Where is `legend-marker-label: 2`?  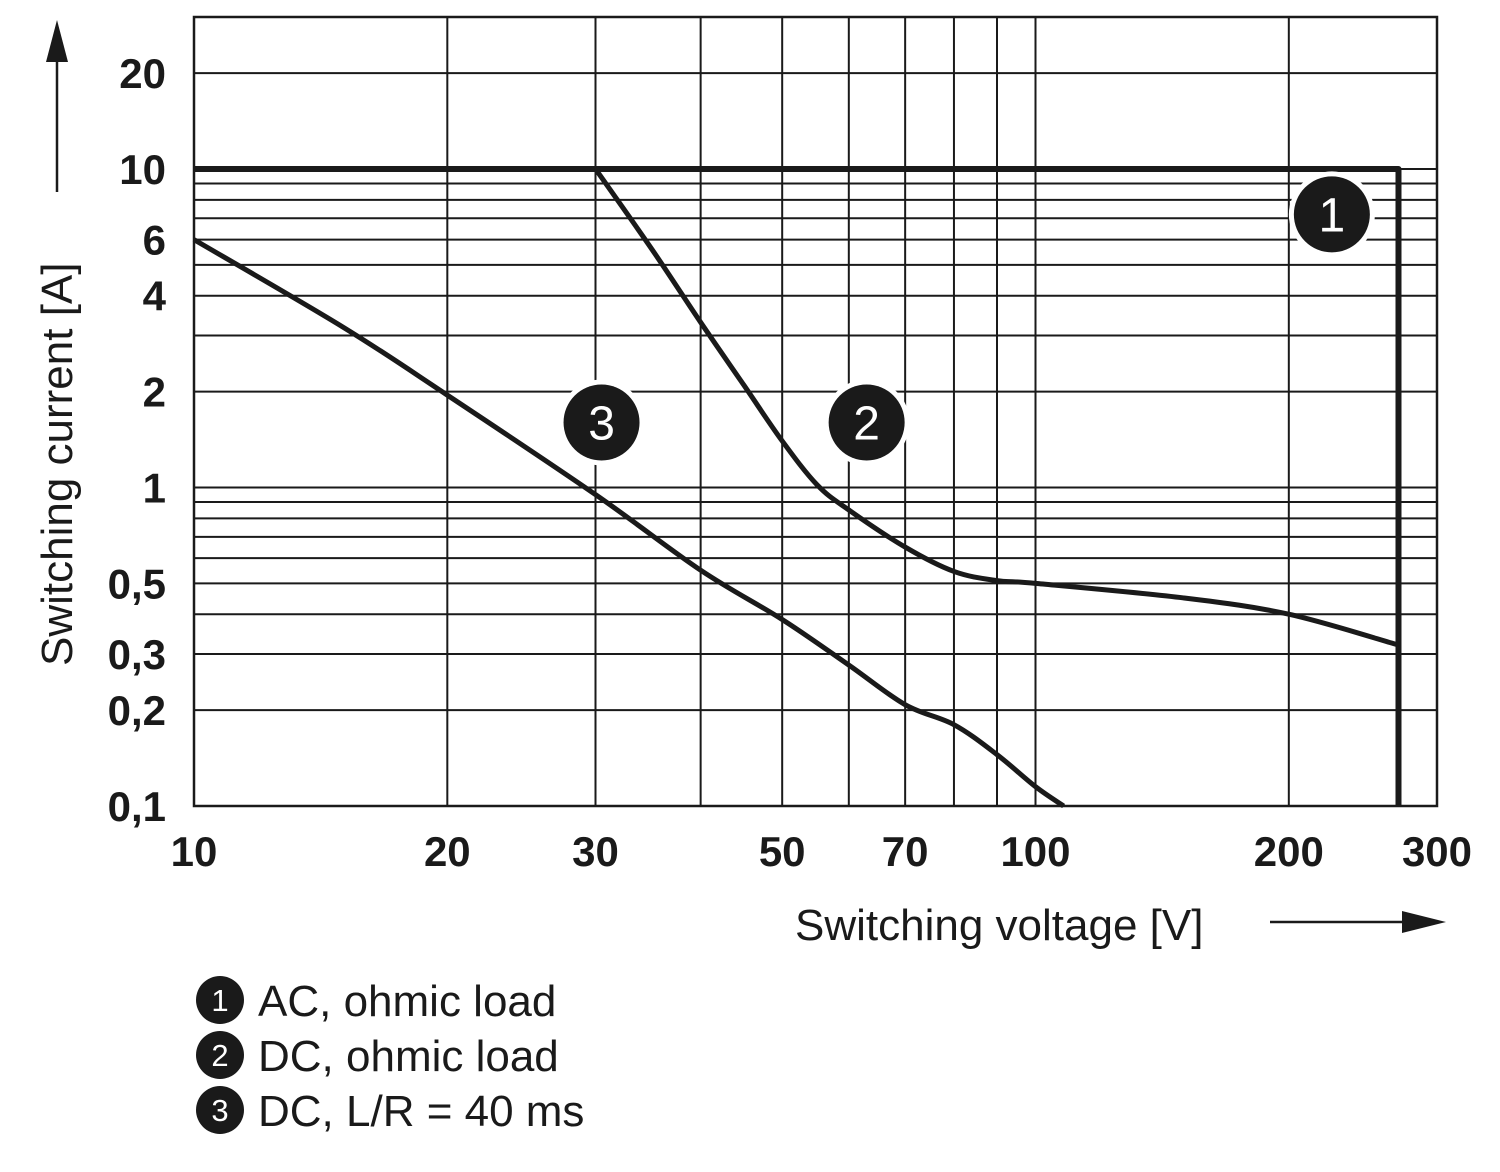 legend-marker-label: 2 is located at coordinates (219, 1055).